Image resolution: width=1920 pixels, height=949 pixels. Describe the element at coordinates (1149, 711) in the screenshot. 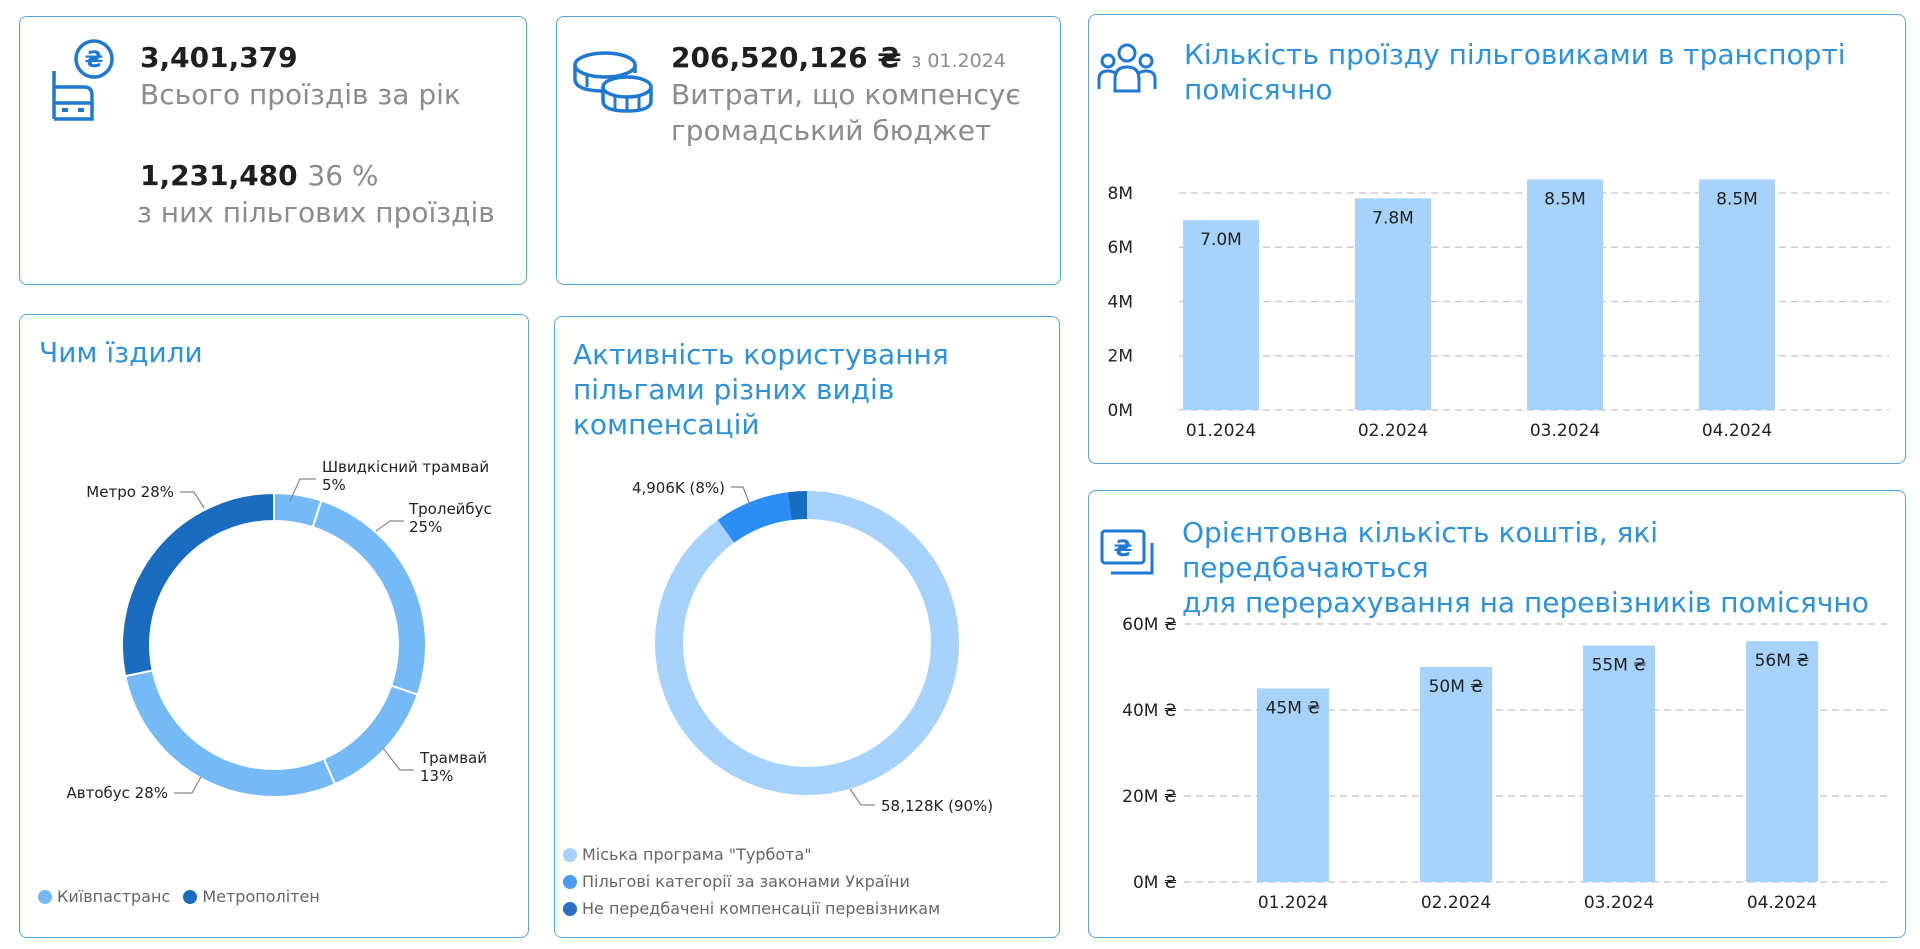

I see `y-tick-label: 40M ₴` at that location.